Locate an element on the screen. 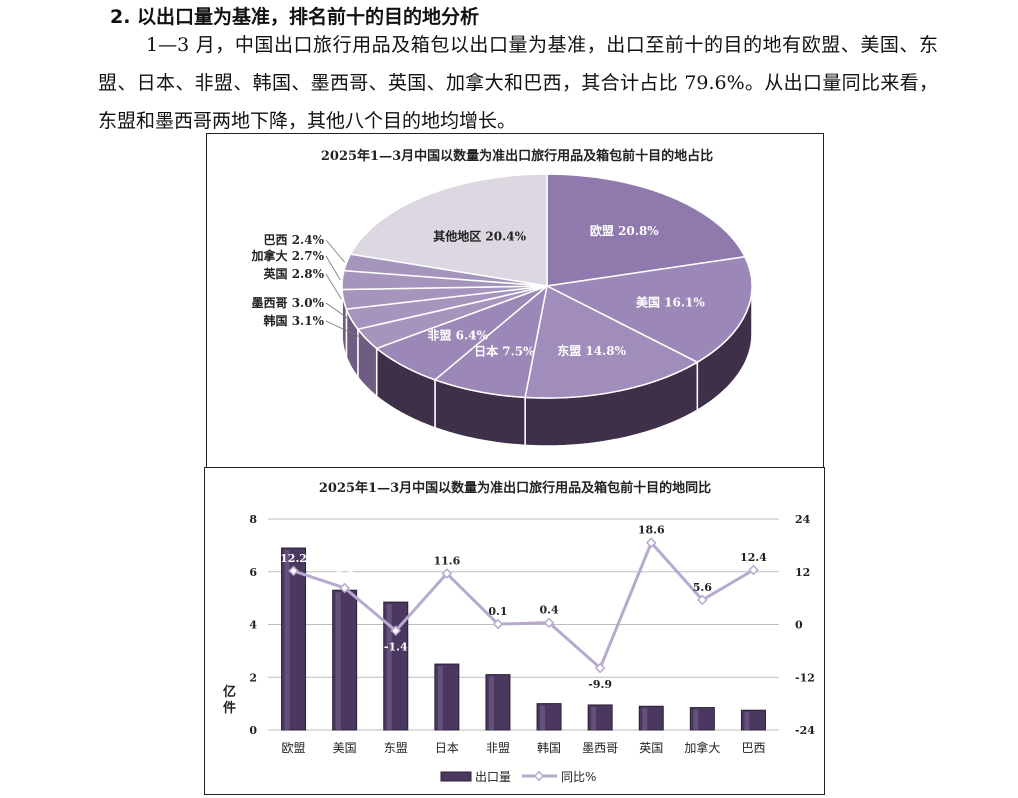 The image size is (1018, 798). legend-line-marker is located at coordinates (539, 776).